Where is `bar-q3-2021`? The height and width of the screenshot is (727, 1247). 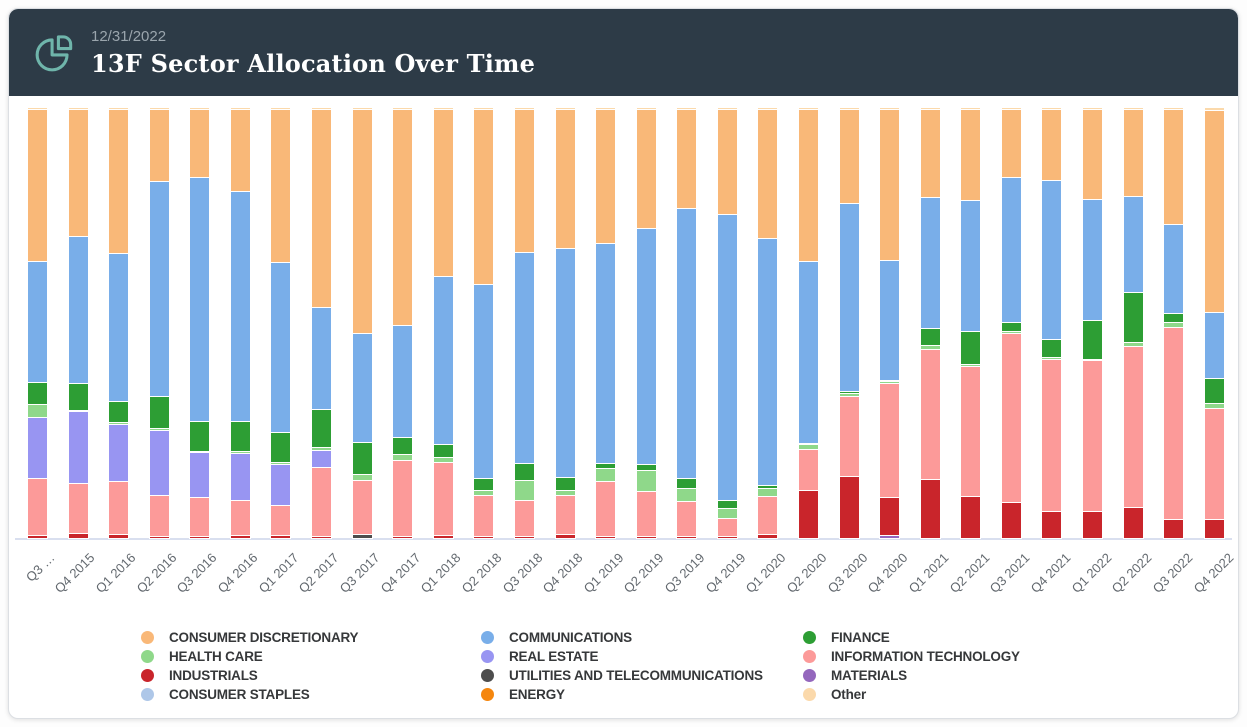
bar-q3-2021 is located at coordinates (1011, 323).